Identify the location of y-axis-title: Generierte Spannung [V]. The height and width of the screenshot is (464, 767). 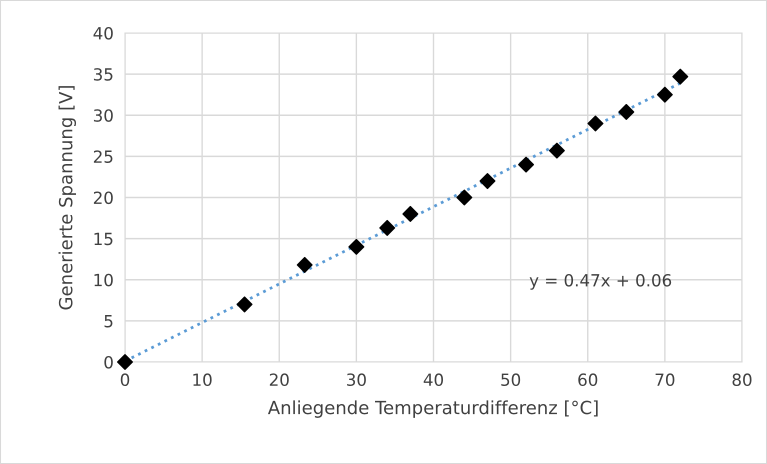
(67, 198).